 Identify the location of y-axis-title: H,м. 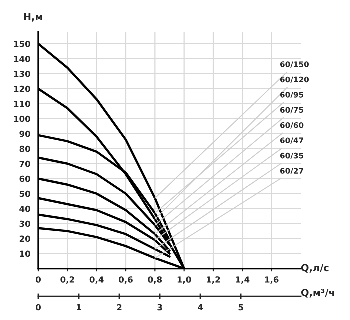
(33, 17).